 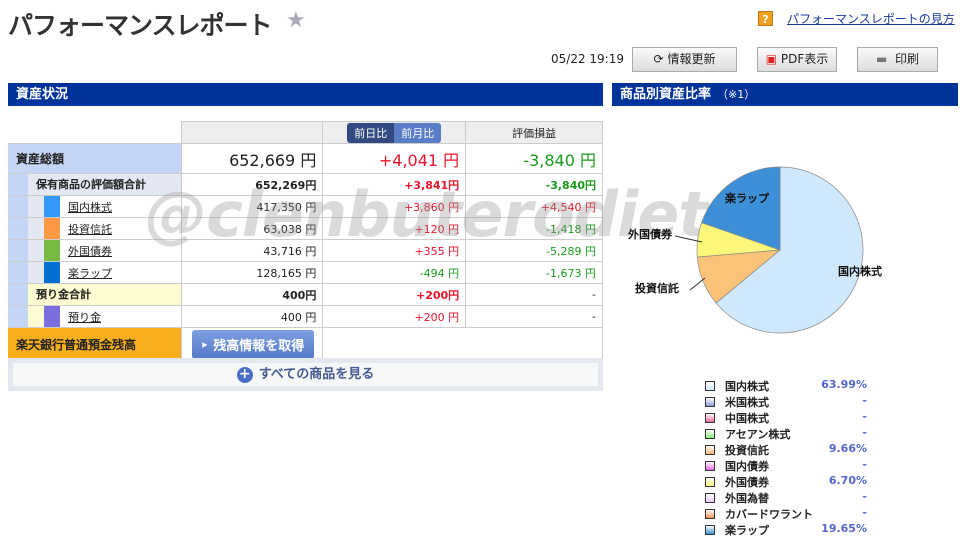 What do you see at coordinates (786, 466) in the screenshot?
I see `legend-item: 国内債券 -` at bounding box center [786, 466].